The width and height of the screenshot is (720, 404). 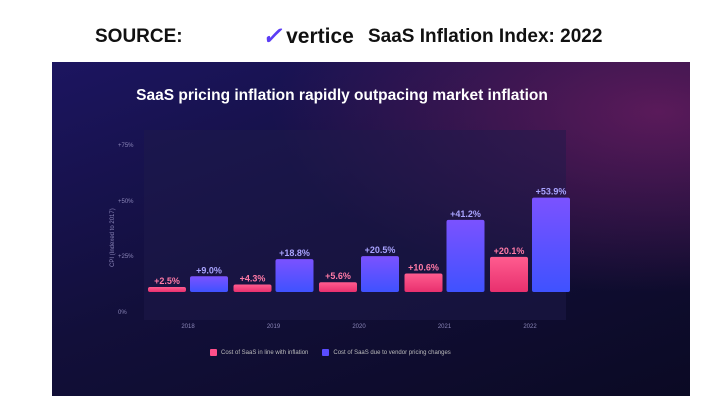 I want to click on x-tick-label: 2022, so click(x=530, y=327).